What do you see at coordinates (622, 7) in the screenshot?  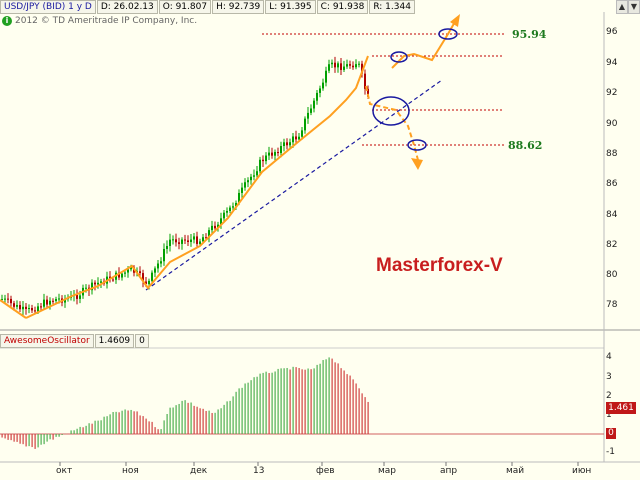 I see `scroll-up-icon: ▲` at bounding box center [622, 7].